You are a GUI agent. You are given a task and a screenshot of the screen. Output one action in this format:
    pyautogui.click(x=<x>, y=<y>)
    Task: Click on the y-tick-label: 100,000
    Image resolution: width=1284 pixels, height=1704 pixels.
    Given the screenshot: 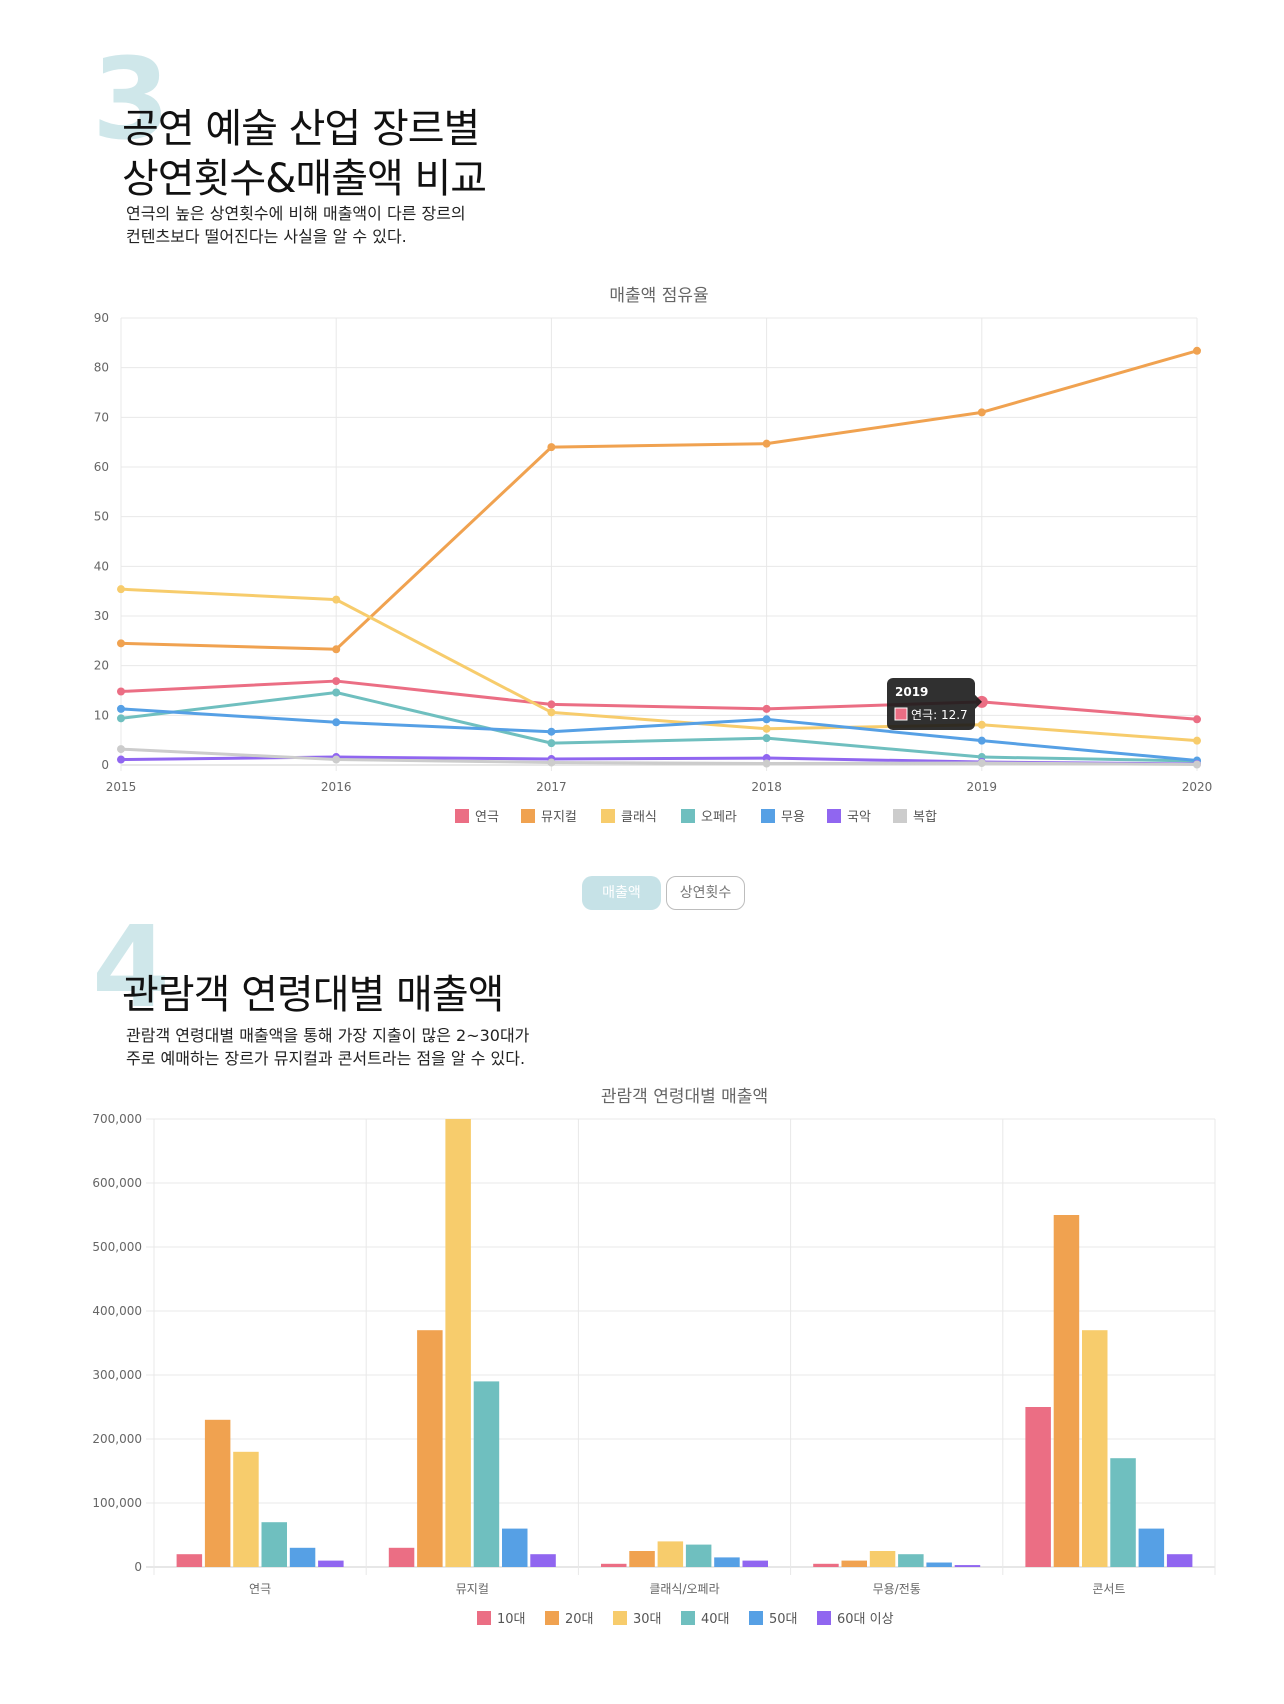 What is the action you would take?
    pyautogui.click(x=117, y=1503)
    